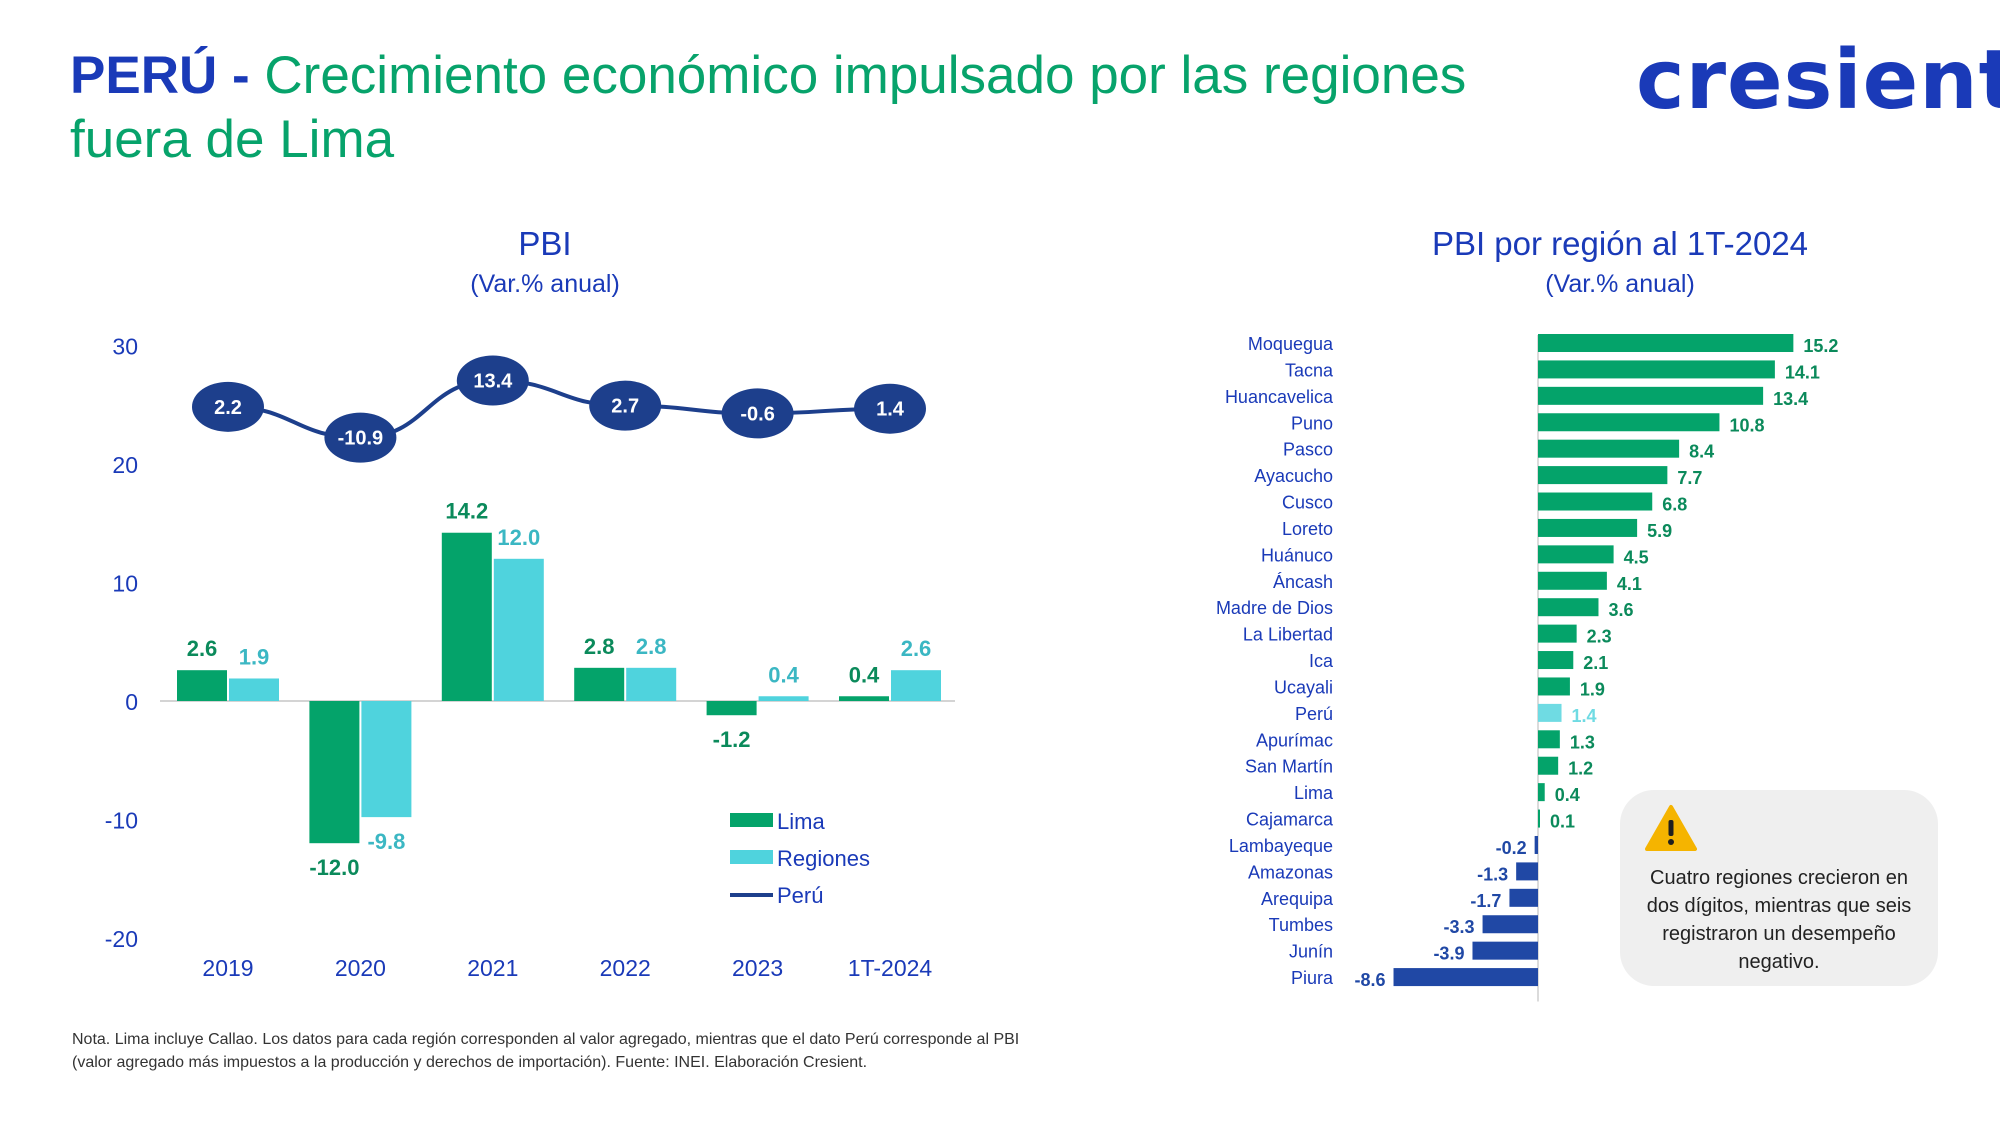 The width and height of the screenshot is (2000, 1125). I want to click on region-value-label: 5.9, so click(1659, 531).